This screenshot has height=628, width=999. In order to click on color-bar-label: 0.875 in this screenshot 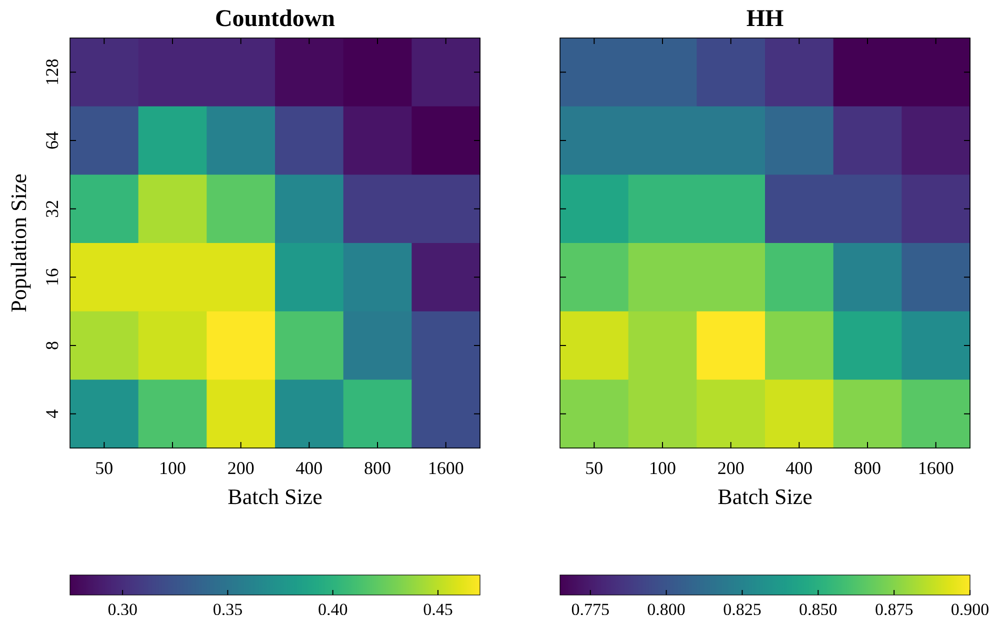, I will do `click(894, 609)`.